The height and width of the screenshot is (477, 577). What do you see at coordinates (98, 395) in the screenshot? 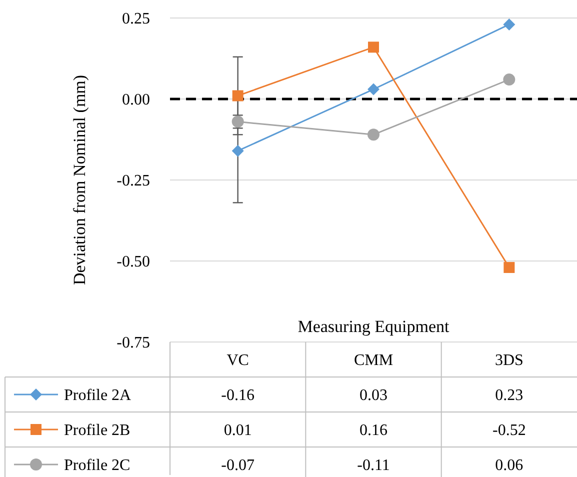
I see `legend-label: Profile 2A` at bounding box center [98, 395].